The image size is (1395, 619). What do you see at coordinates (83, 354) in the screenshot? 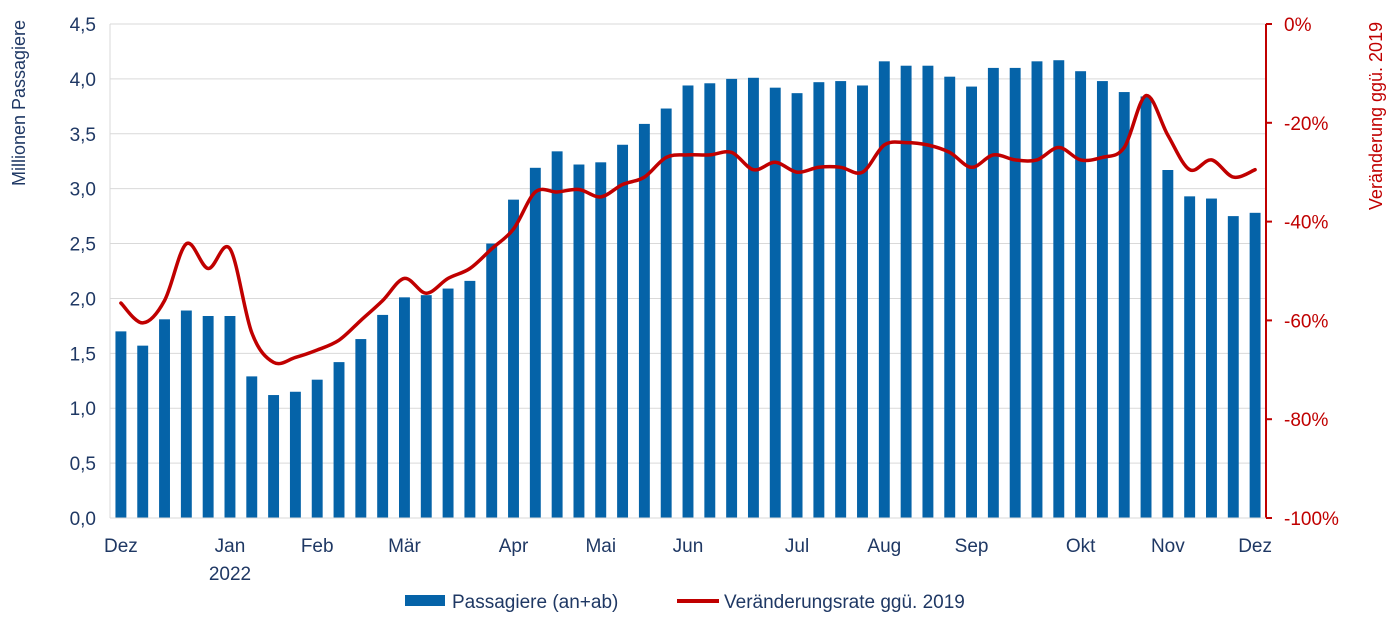
I see `y-tick-left: 1,5` at bounding box center [83, 354].